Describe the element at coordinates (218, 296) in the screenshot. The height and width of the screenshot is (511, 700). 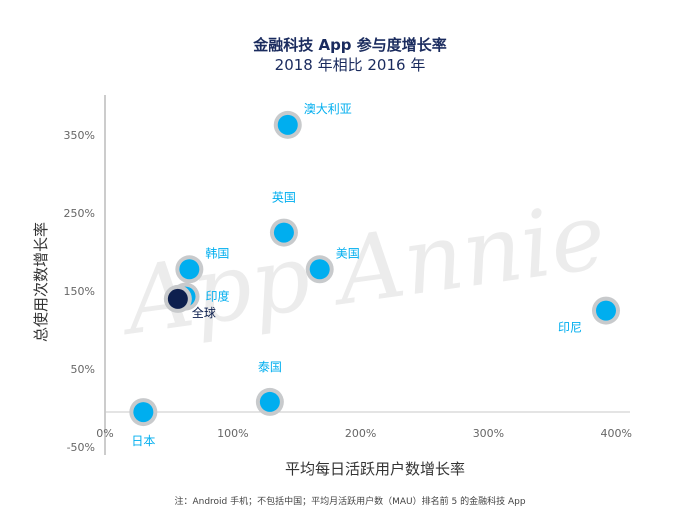
I see `point-label: 印度` at that location.